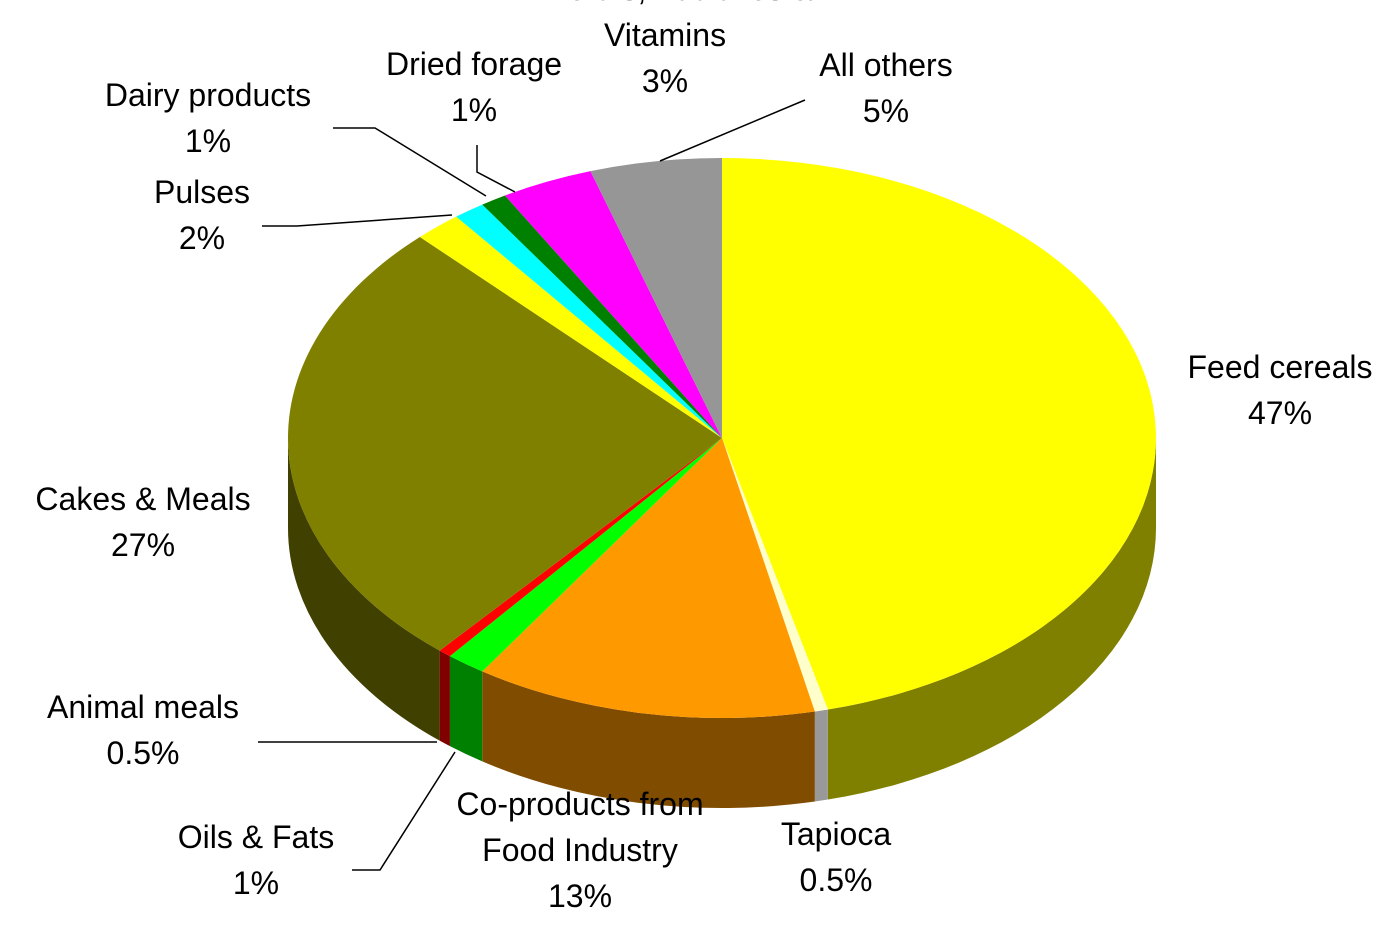 This screenshot has height=944, width=1392. Describe the element at coordinates (208, 95) in the screenshot. I see `slice-name-dairy-products: Dairy products` at that location.